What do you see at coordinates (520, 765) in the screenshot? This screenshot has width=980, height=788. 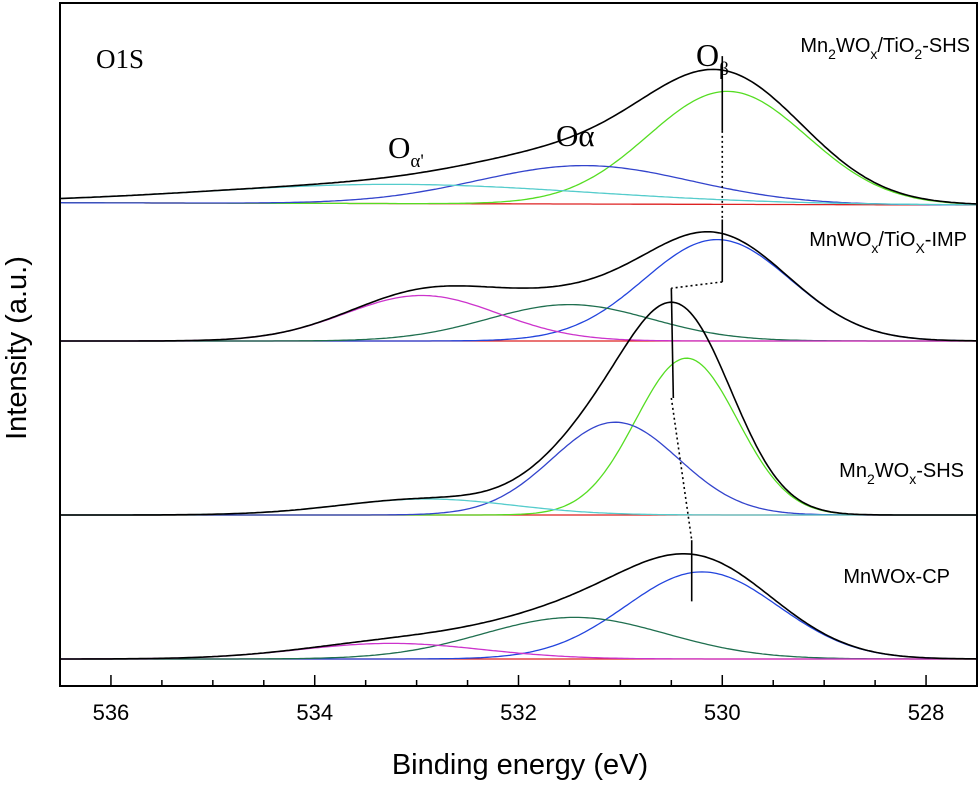 I see `x-axis-title: Binding energy (eV)` at bounding box center [520, 765].